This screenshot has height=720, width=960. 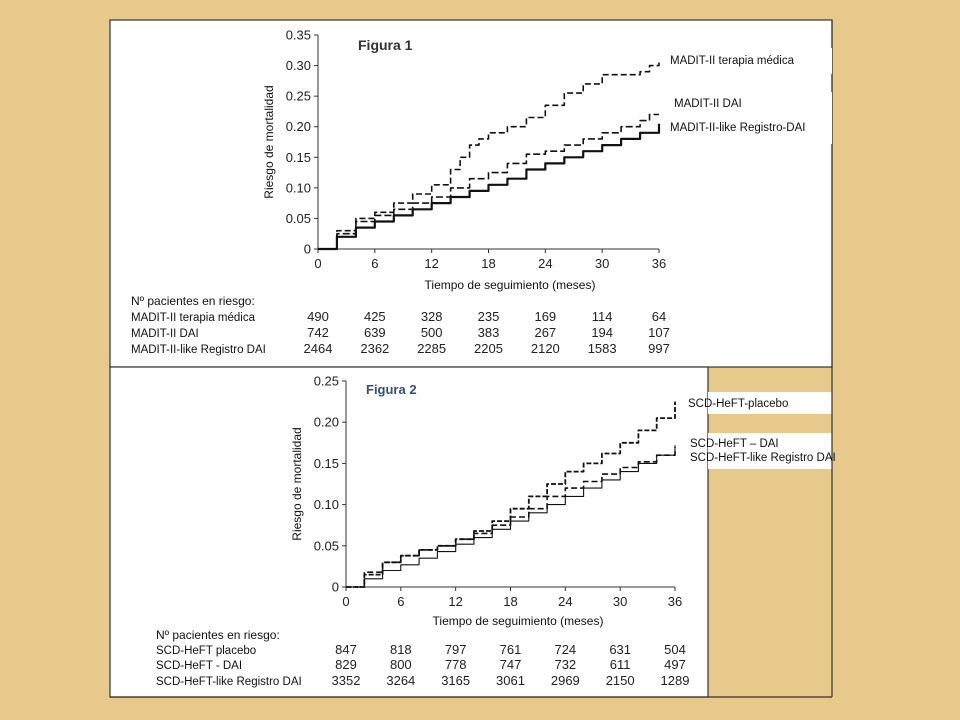 What do you see at coordinates (675, 601) in the screenshot?
I see `x-tick-label: 36` at bounding box center [675, 601].